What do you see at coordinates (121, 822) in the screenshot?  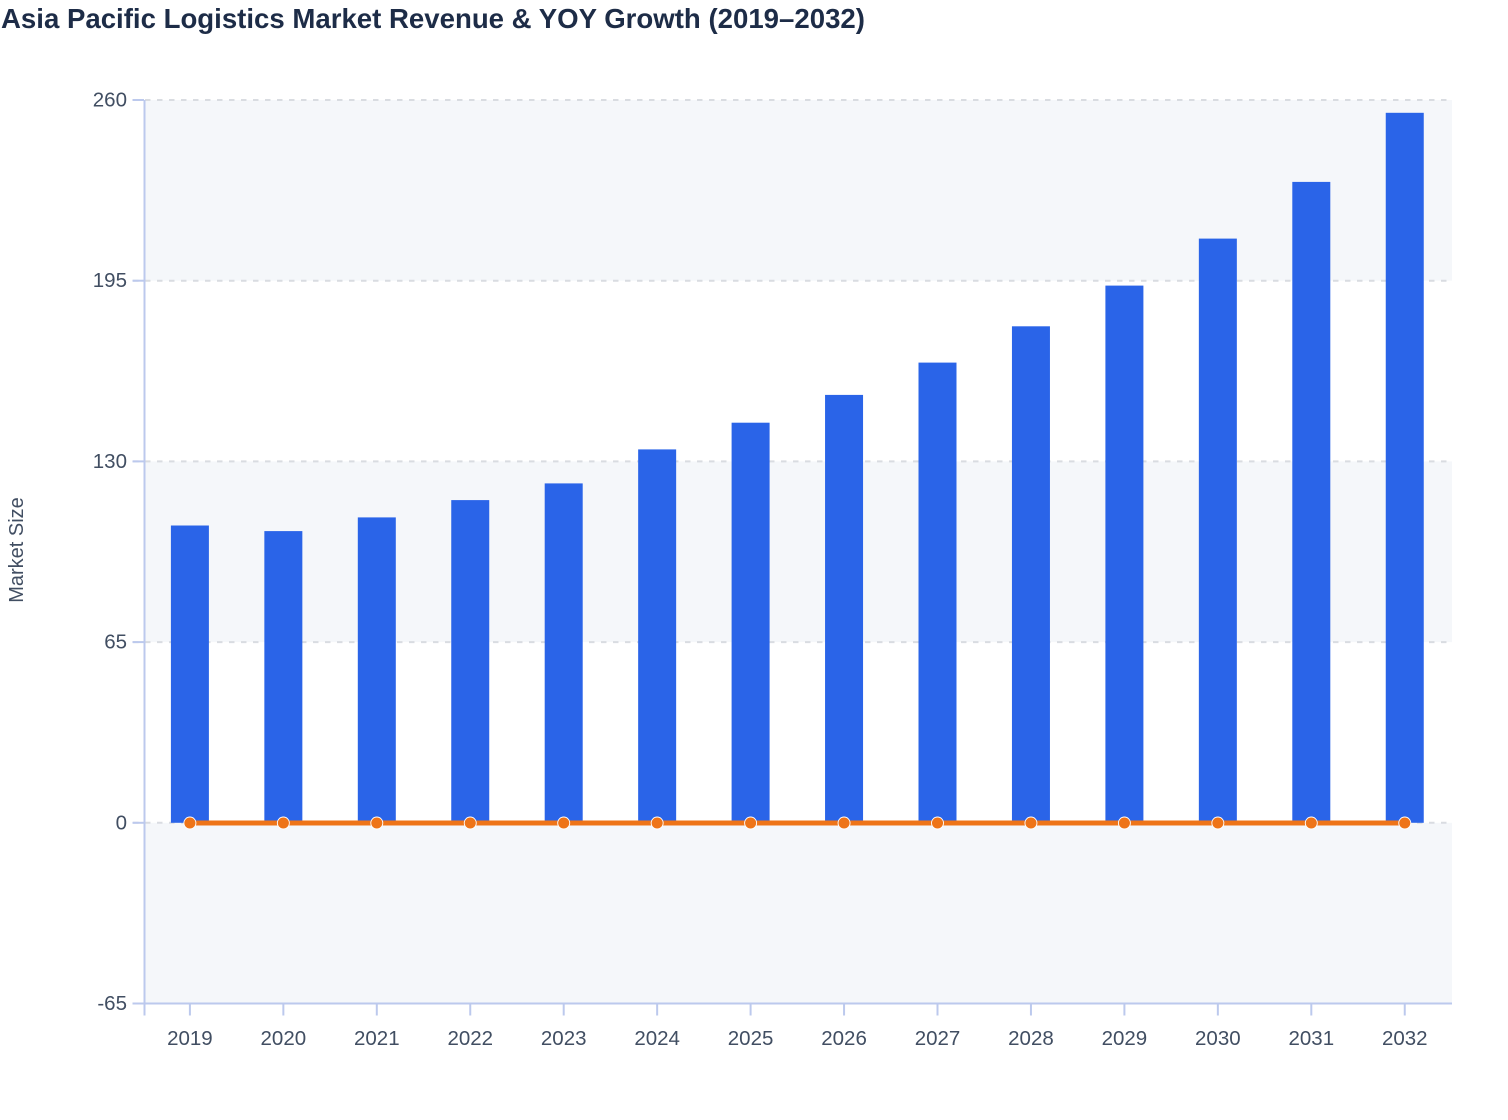 I see `svg-text: 0` at bounding box center [121, 822].